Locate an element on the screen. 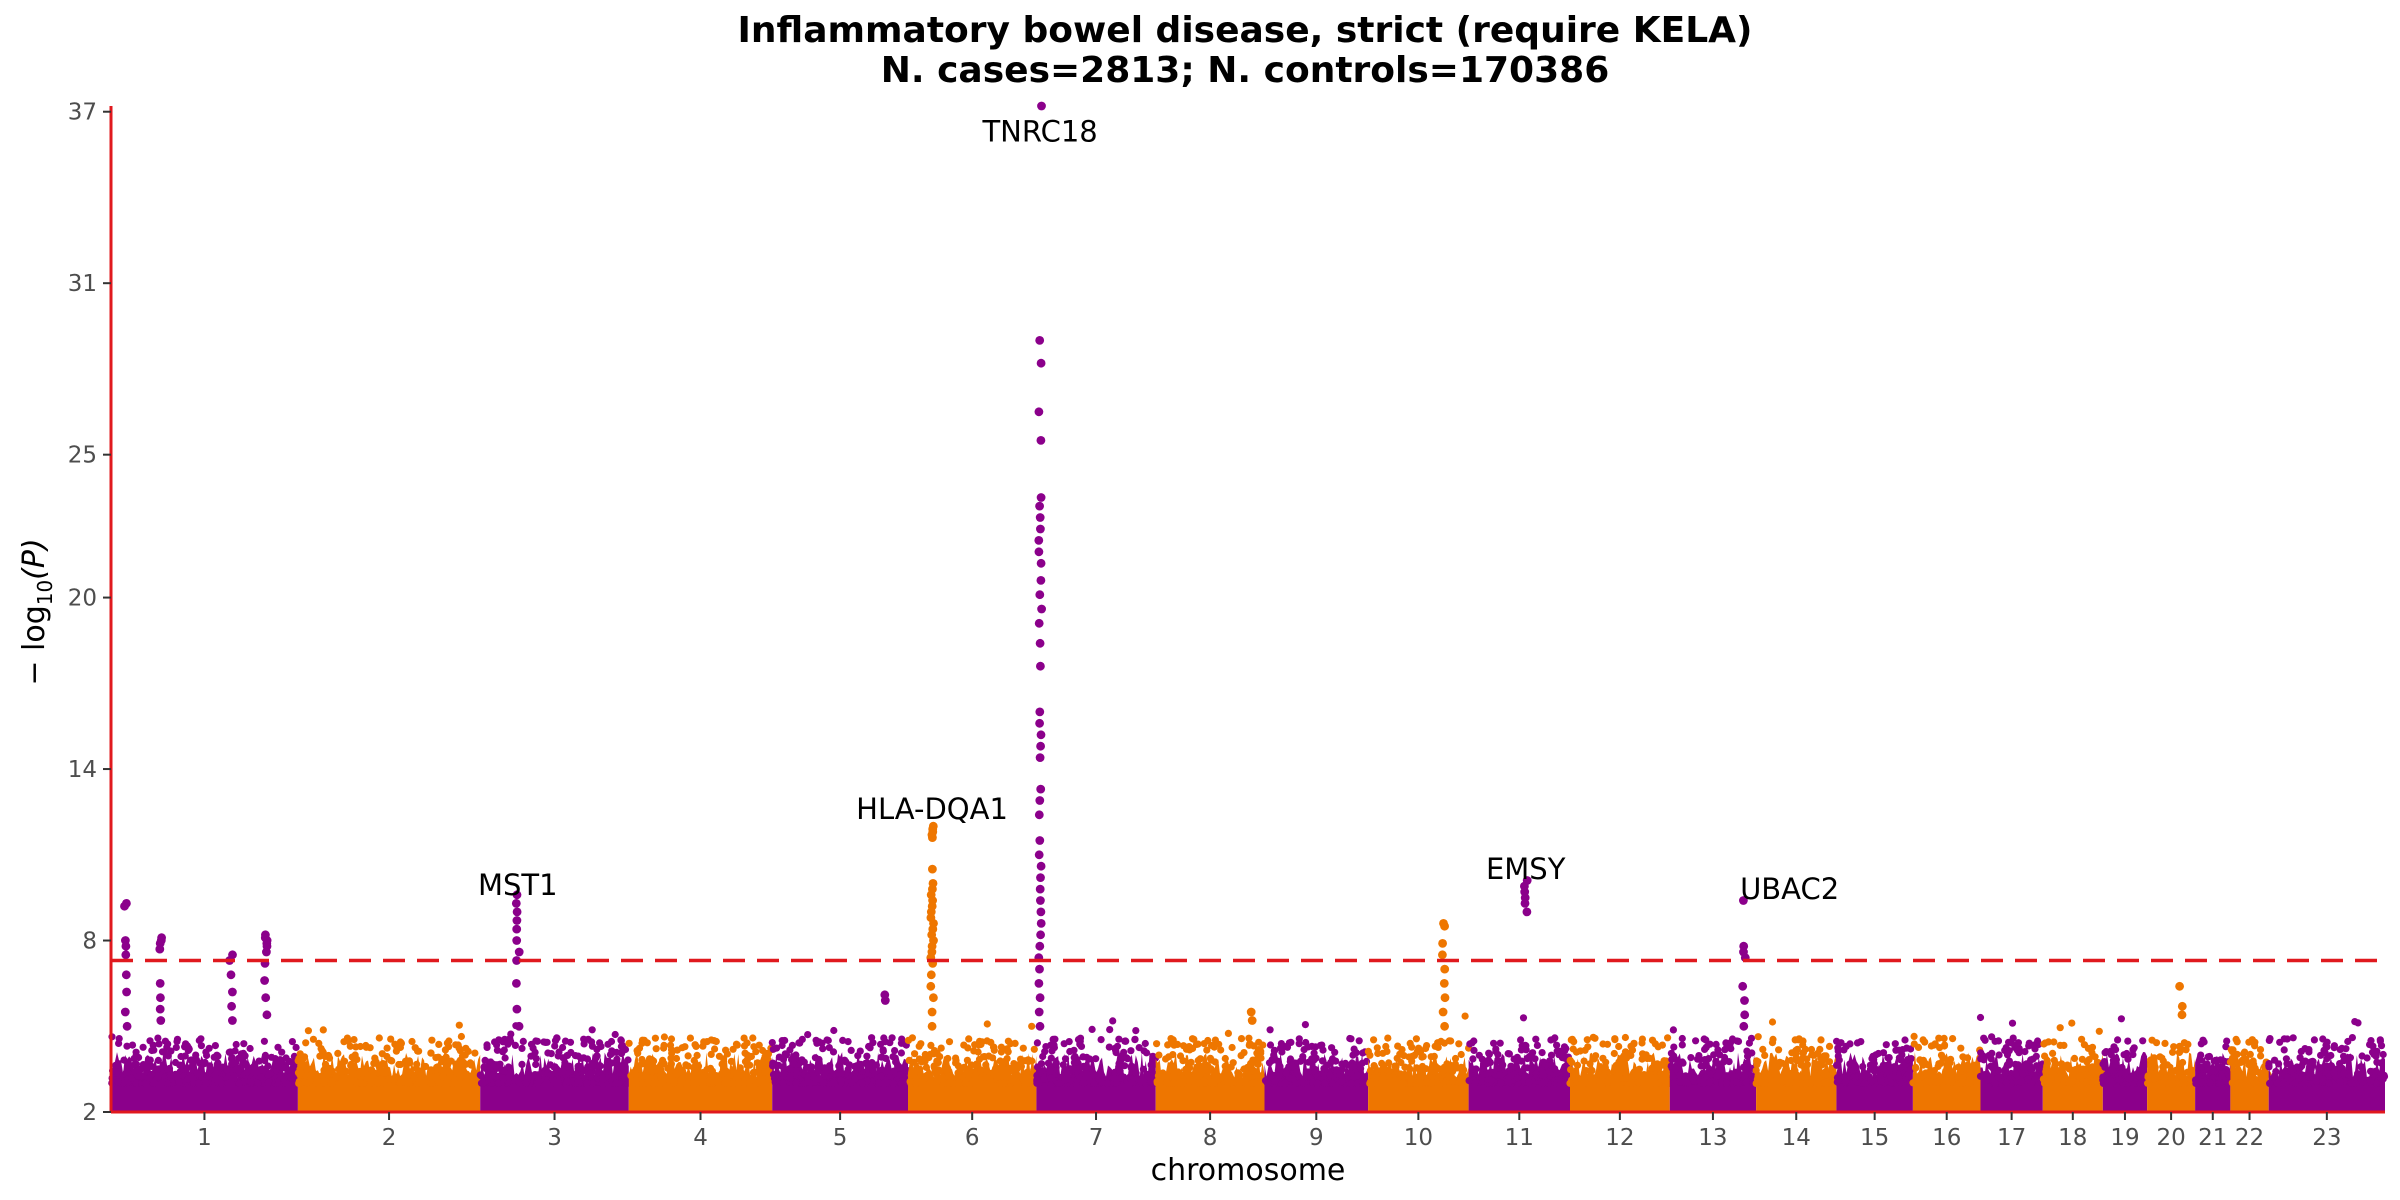 The height and width of the screenshot is (1200, 2400). x-tick-label: 16 is located at coordinates (1946, 1138).